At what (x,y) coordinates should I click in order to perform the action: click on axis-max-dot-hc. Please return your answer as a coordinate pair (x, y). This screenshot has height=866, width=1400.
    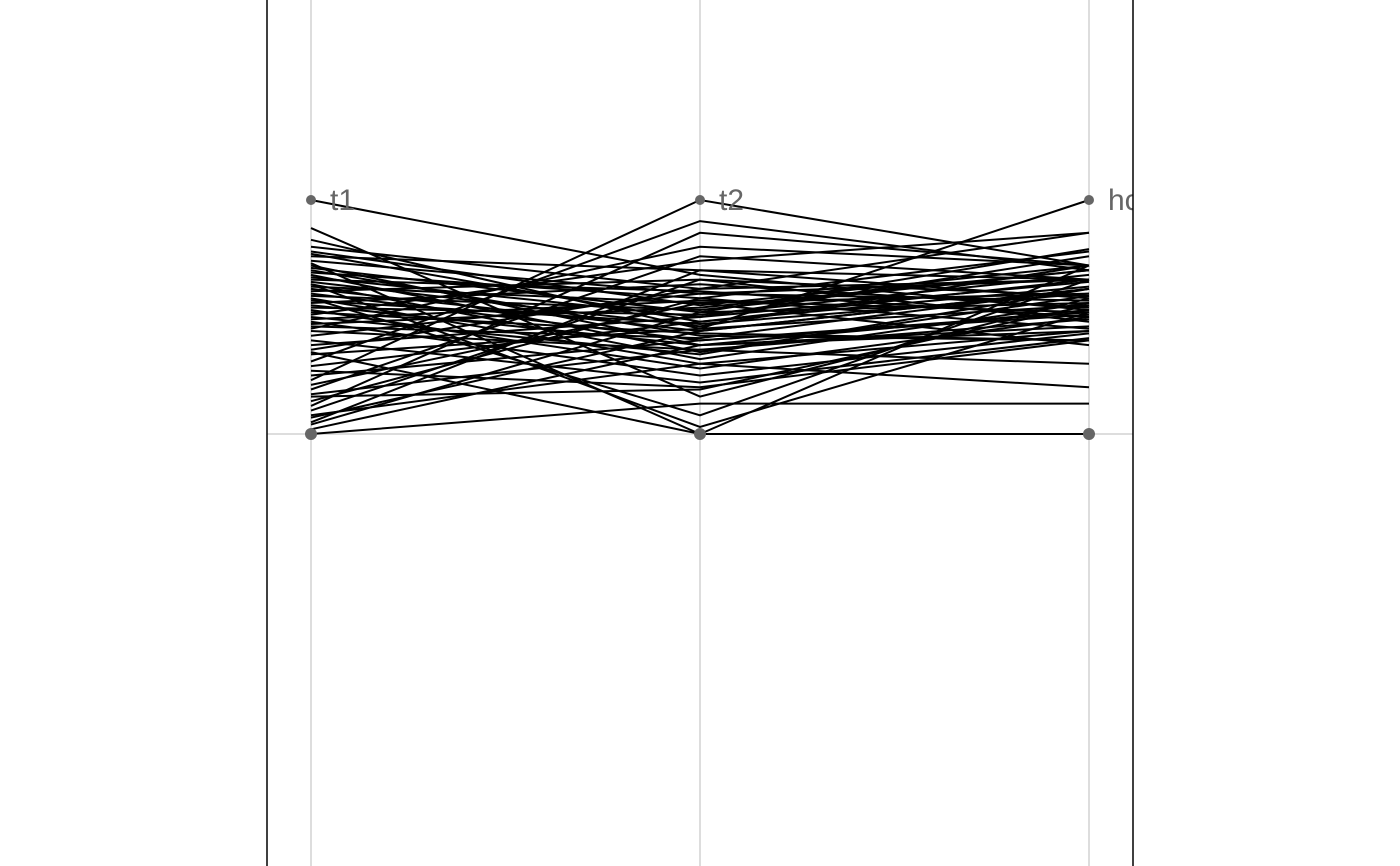
    Looking at the image, I should click on (1089, 200).